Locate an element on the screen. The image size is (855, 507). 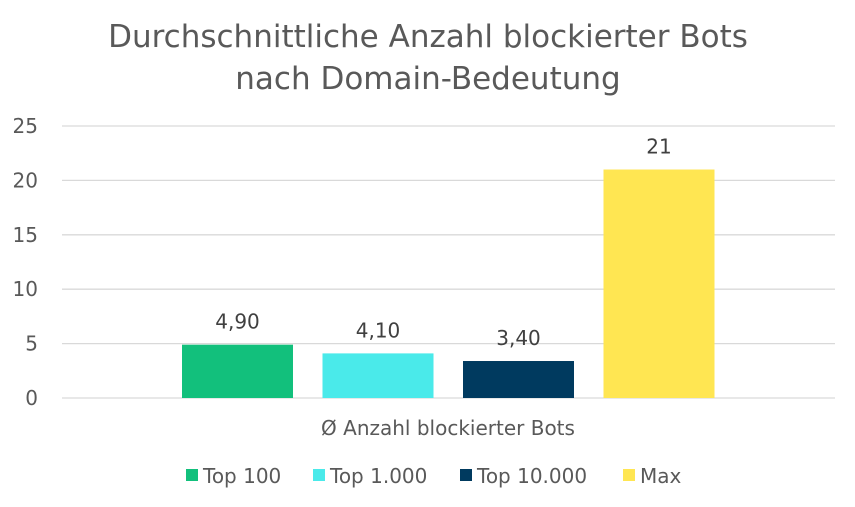
legend-swatch-max is located at coordinates (629, 475).